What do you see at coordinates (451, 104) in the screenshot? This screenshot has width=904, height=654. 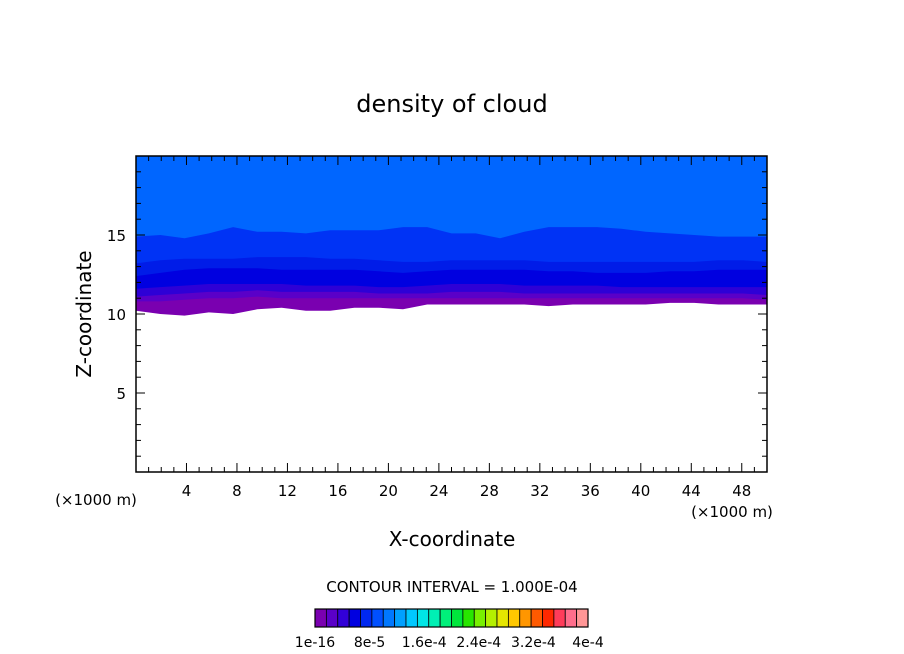 I see `chart-title: density of cloud` at bounding box center [451, 104].